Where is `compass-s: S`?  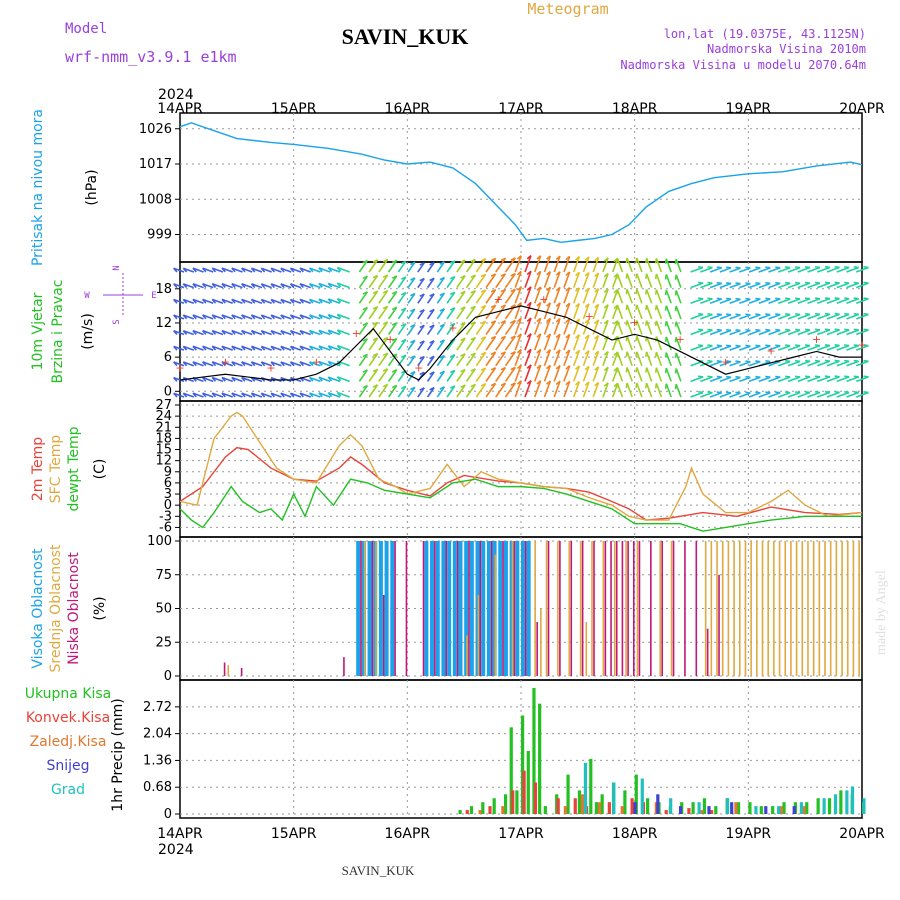
compass-s: S is located at coordinates (117, 321).